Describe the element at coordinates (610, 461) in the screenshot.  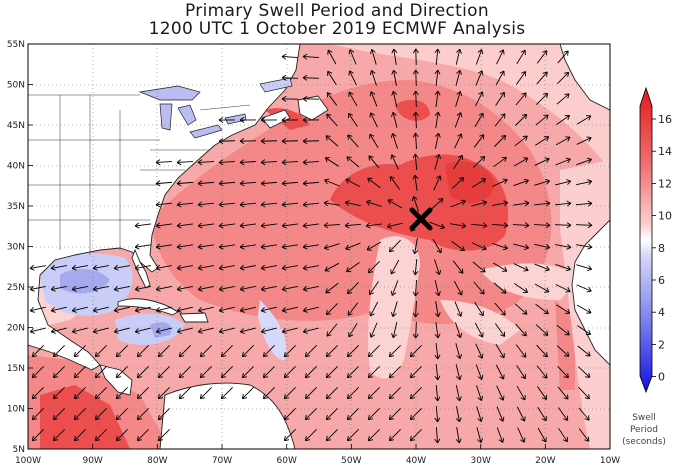
I see `lon-label: 10W` at that location.